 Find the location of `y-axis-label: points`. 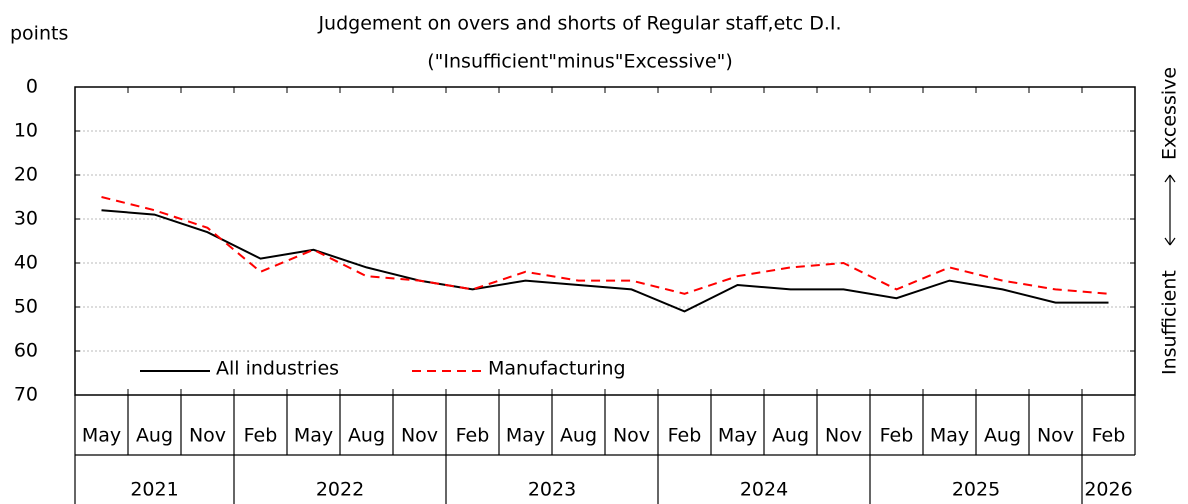

y-axis-label: points is located at coordinates (39, 34).